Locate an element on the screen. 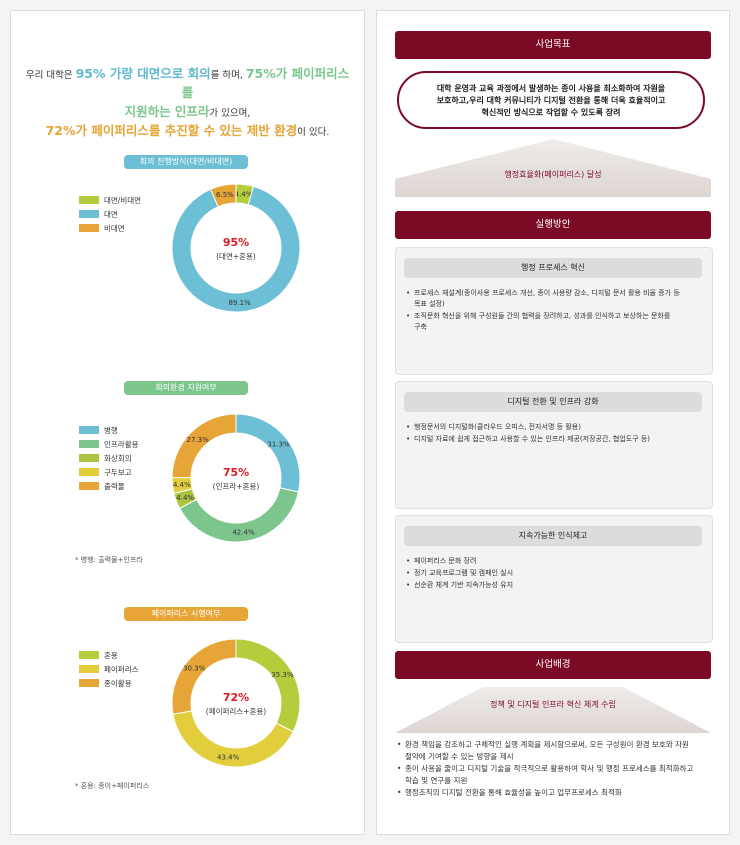  chart2-note: * 병행: 출력물+인프라 is located at coordinates (109, 560).